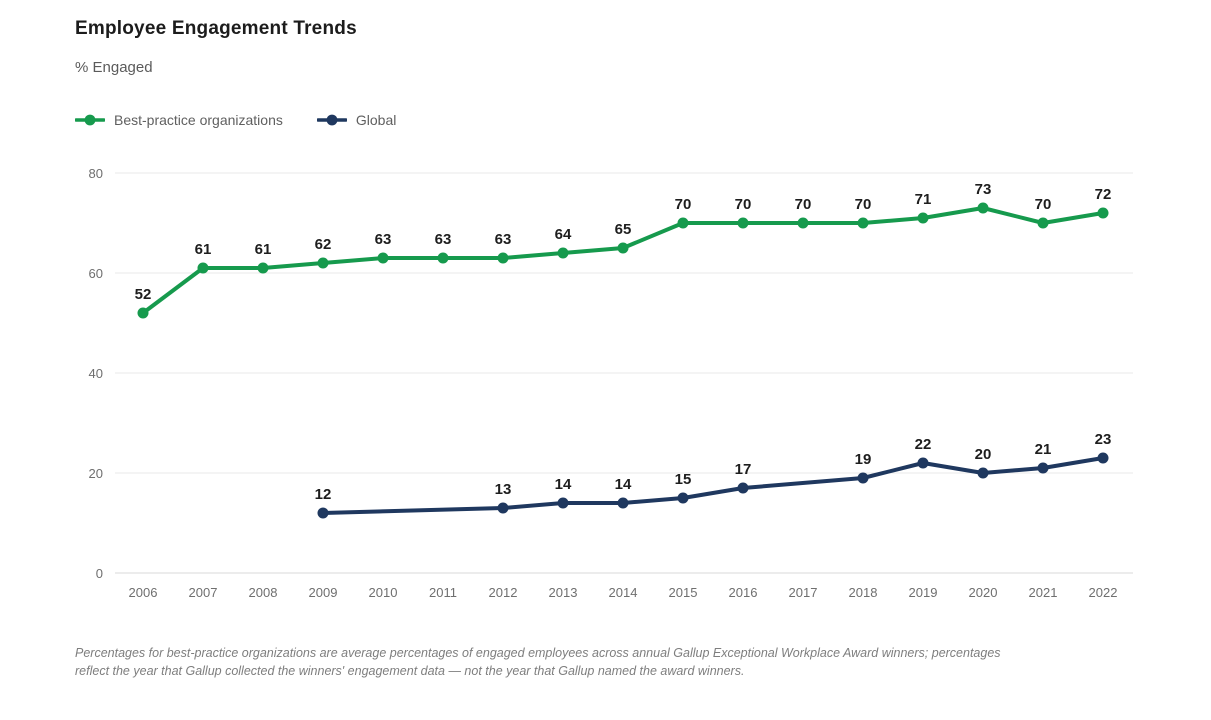 The width and height of the screenshot is (1211, 720). Describe the element at coordinates (803, 223) in the screenshot. I see `data-point-best-practice-organizations-2017` at that location.